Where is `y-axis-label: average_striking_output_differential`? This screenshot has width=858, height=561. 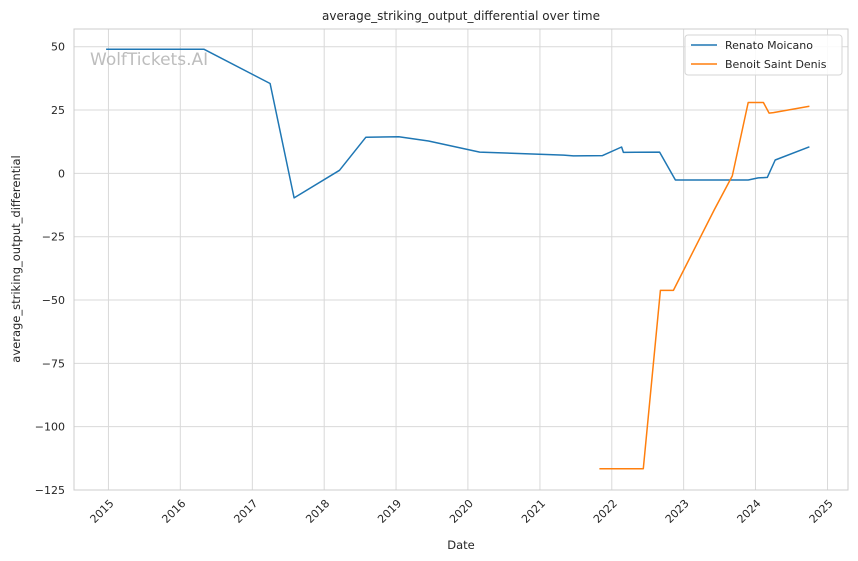
y-axis-label: average_striking_output_differential is located at coordinates (16, 258).